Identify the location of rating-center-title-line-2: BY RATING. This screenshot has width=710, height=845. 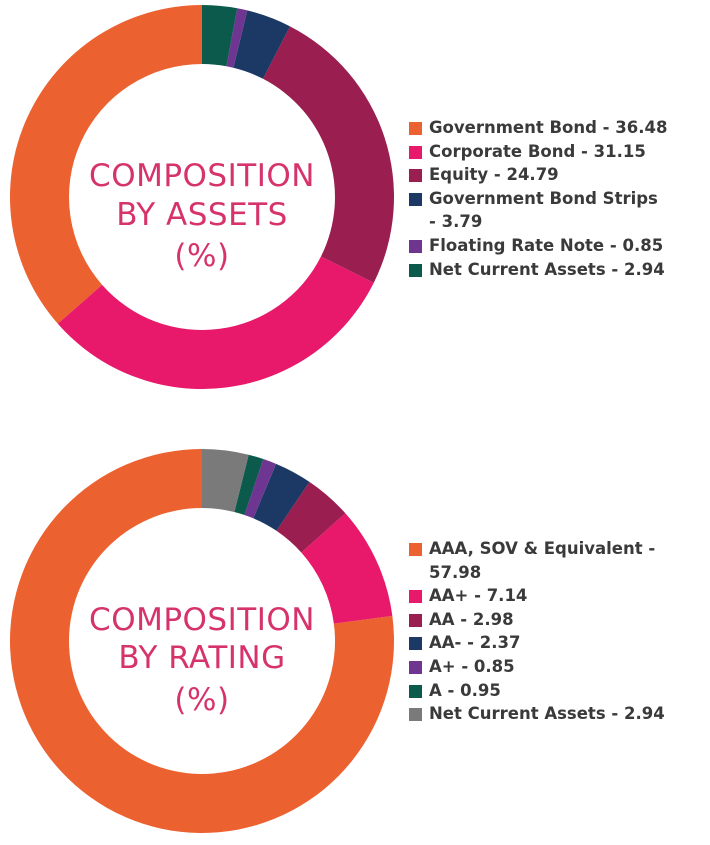
(201, 658).